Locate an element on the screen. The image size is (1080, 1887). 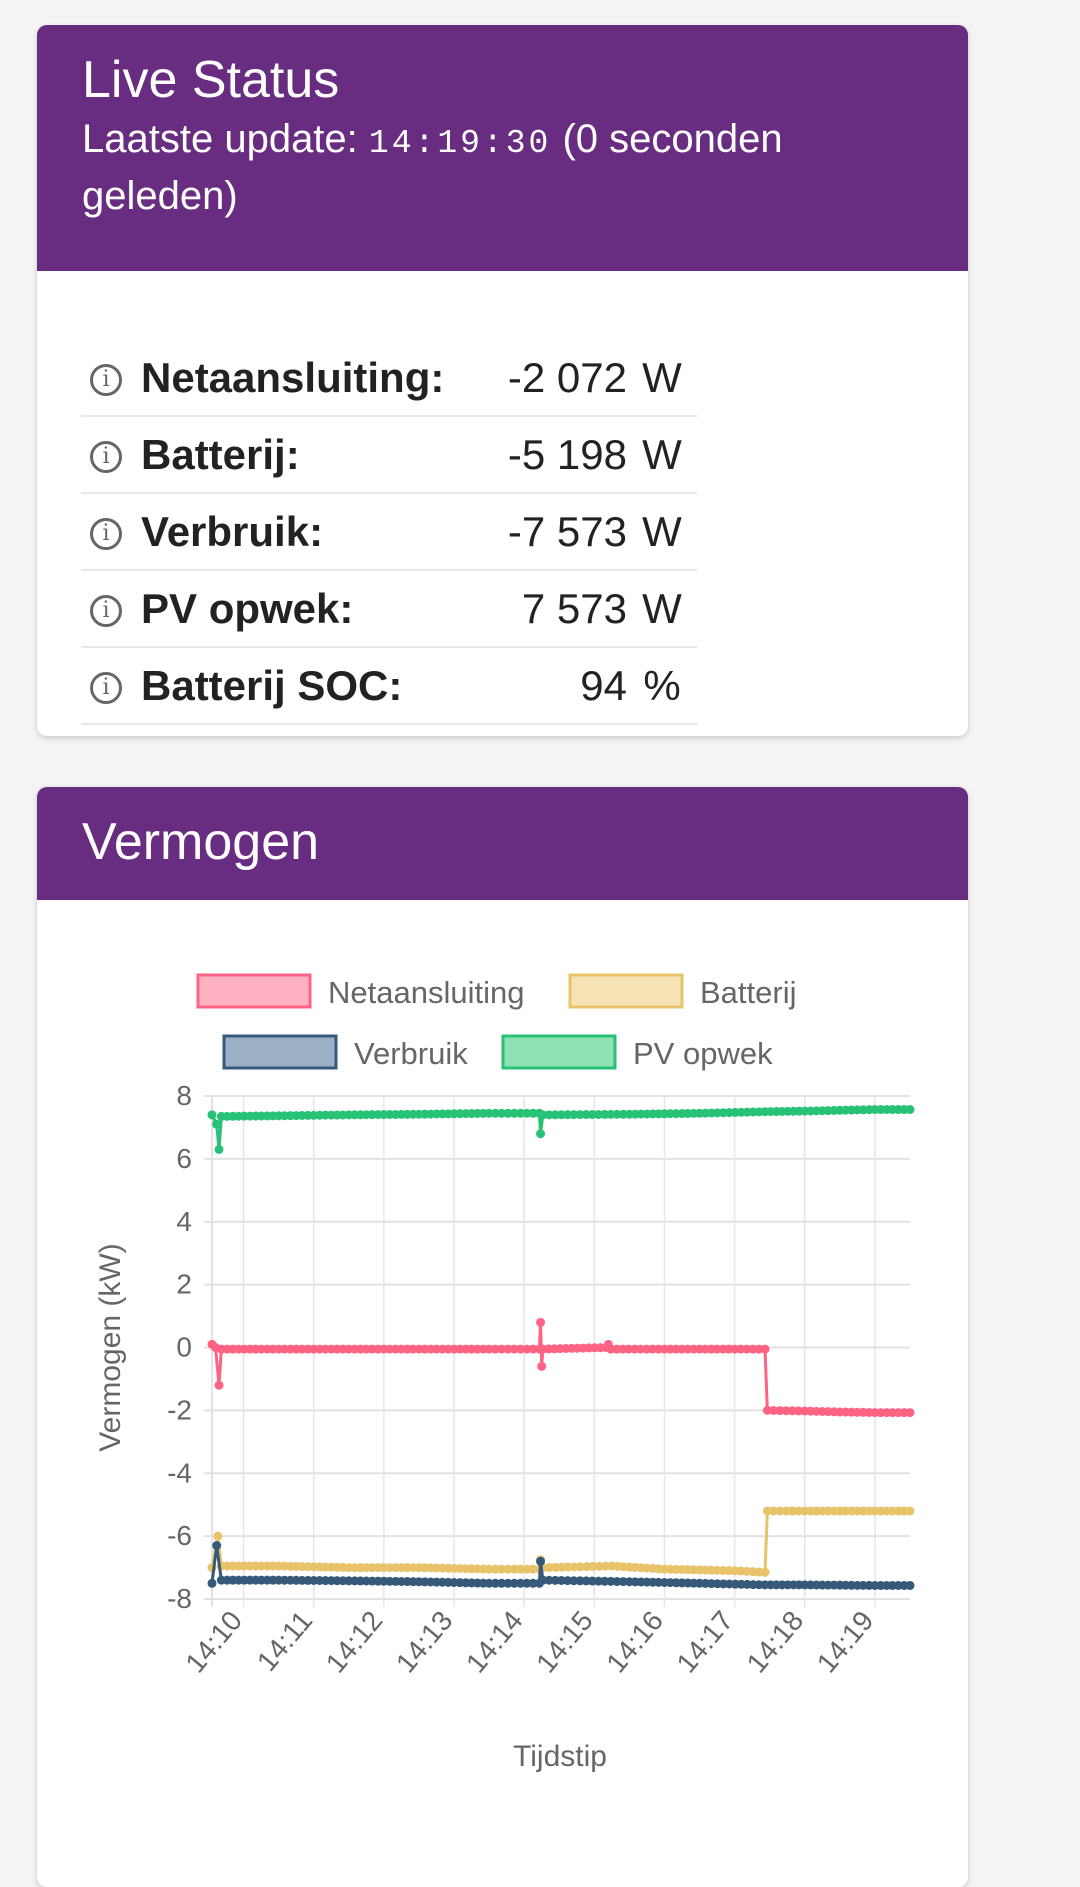
status-label: PV opwek: is located at coordinates (304, 609).